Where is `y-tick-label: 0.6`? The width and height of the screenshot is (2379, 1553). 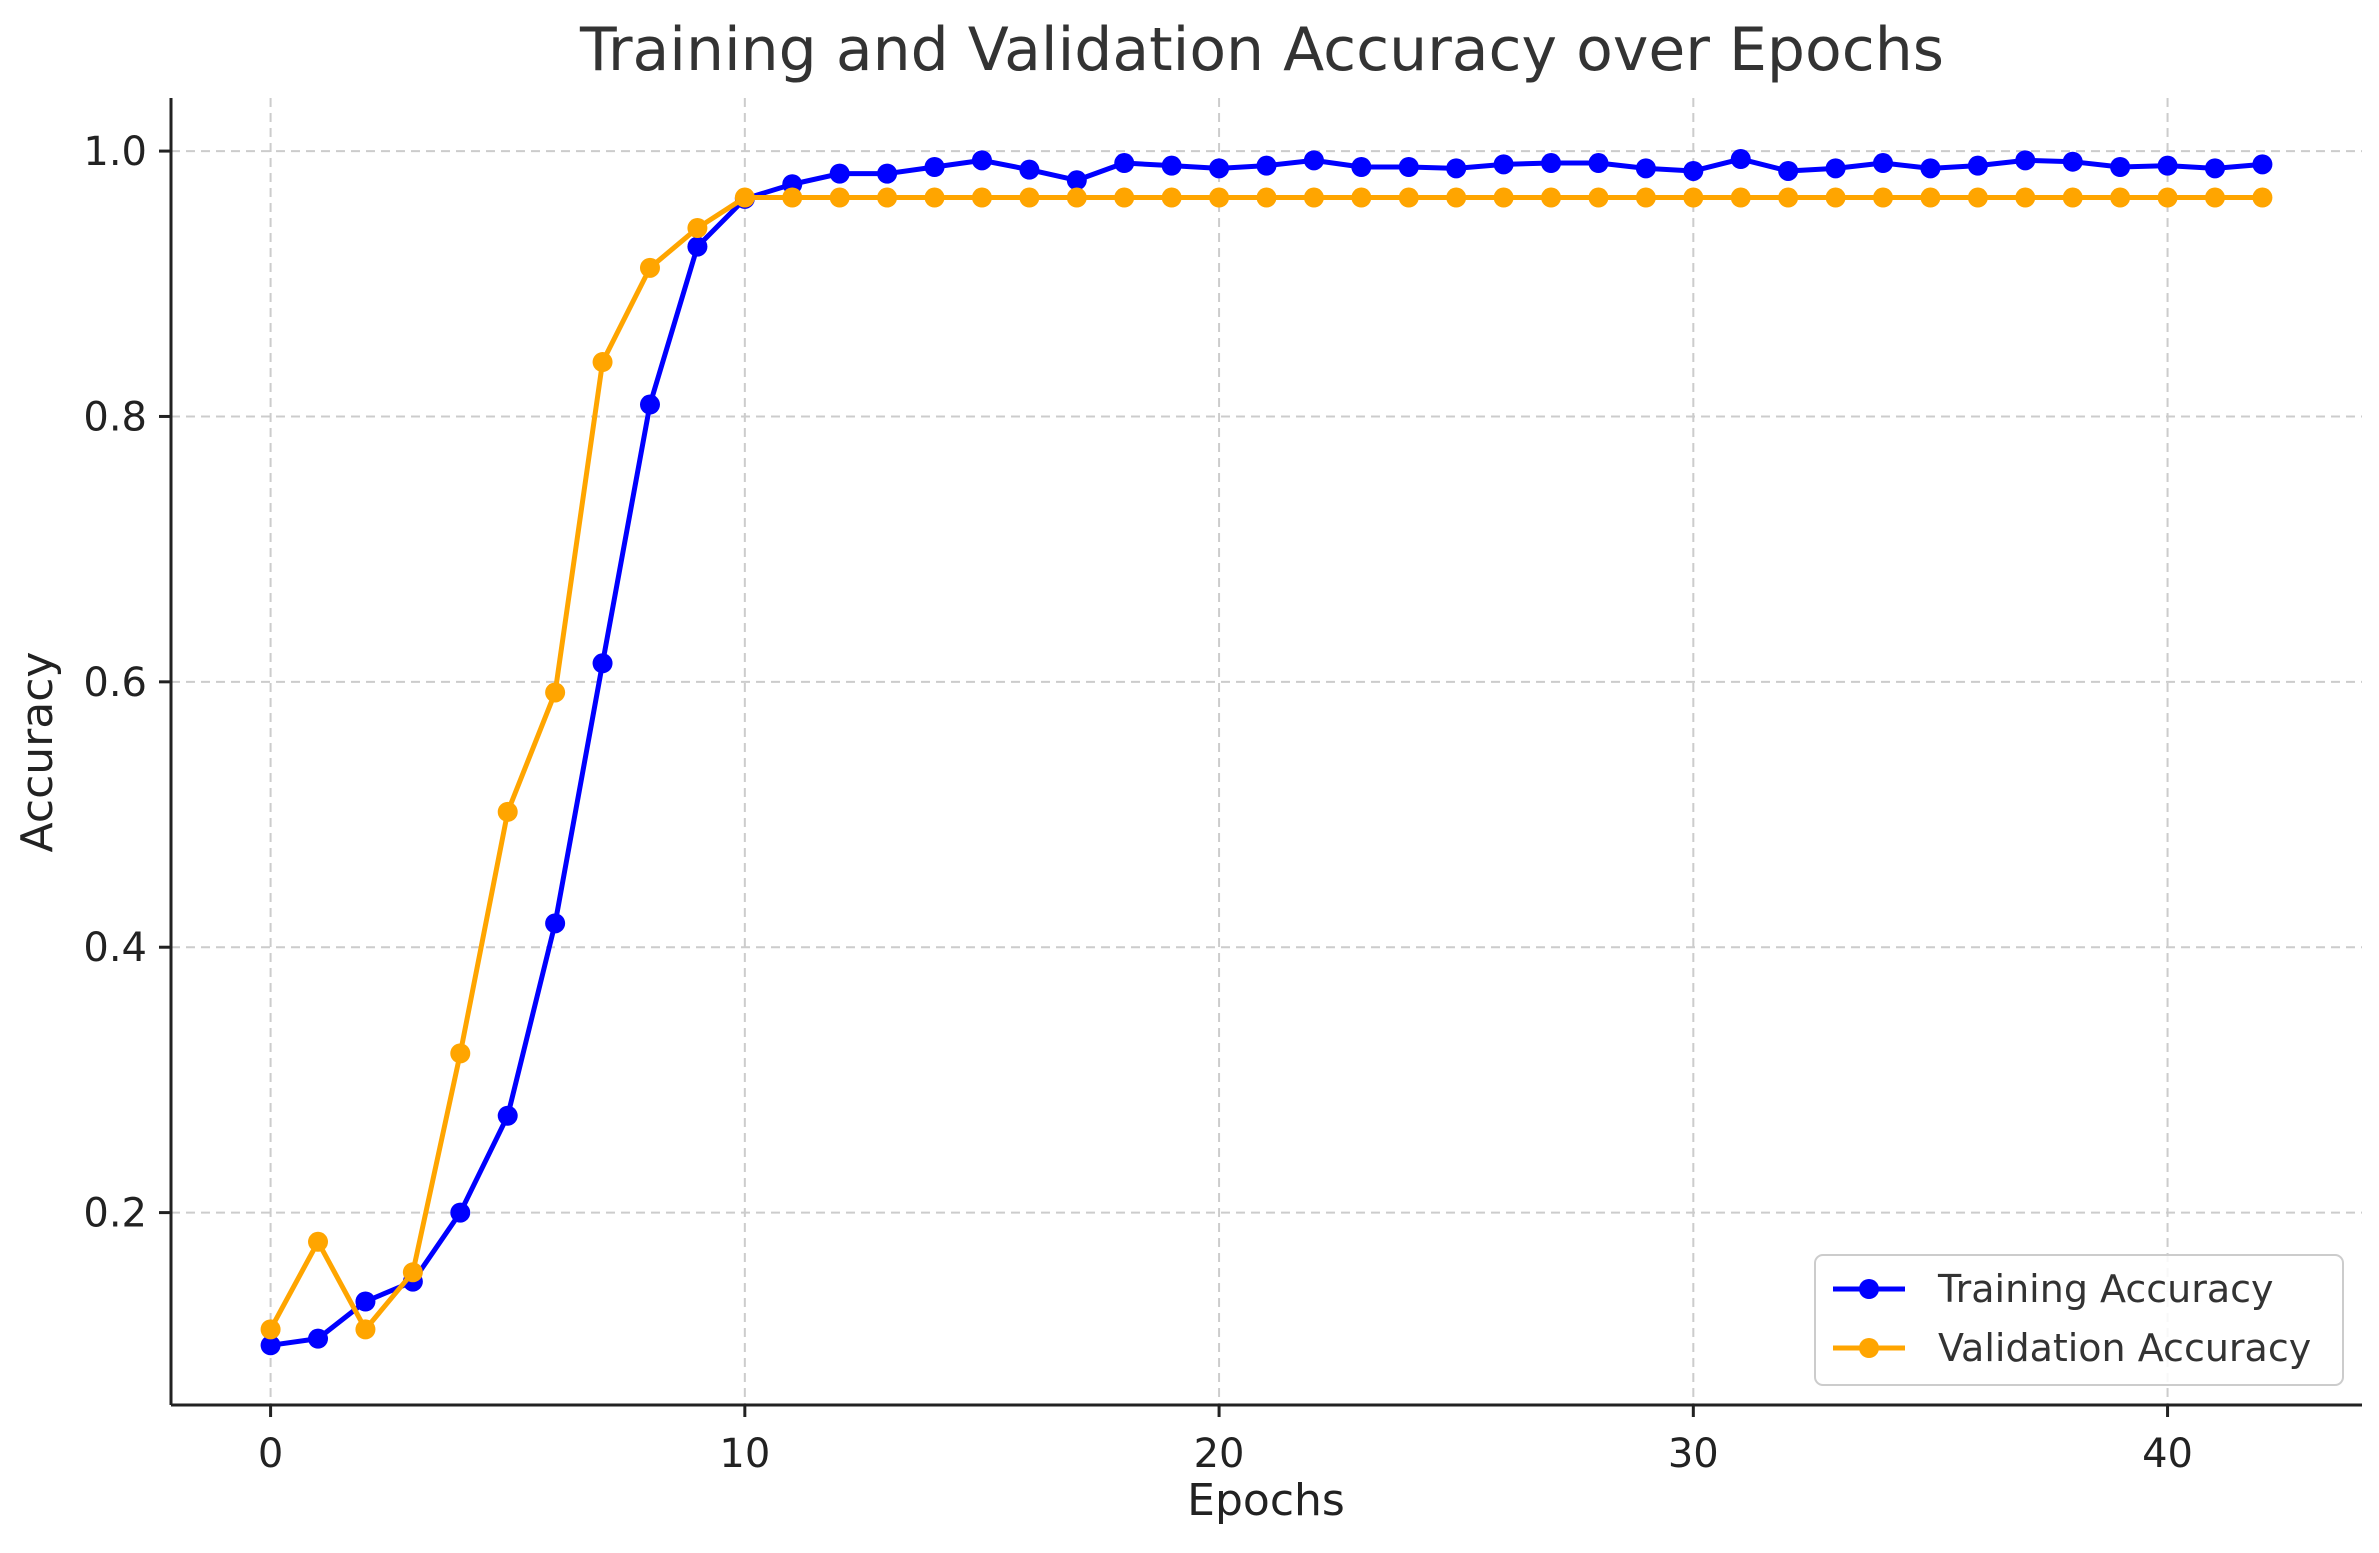
y-tick-label: 0.6 is located at coordinates (115, 683).